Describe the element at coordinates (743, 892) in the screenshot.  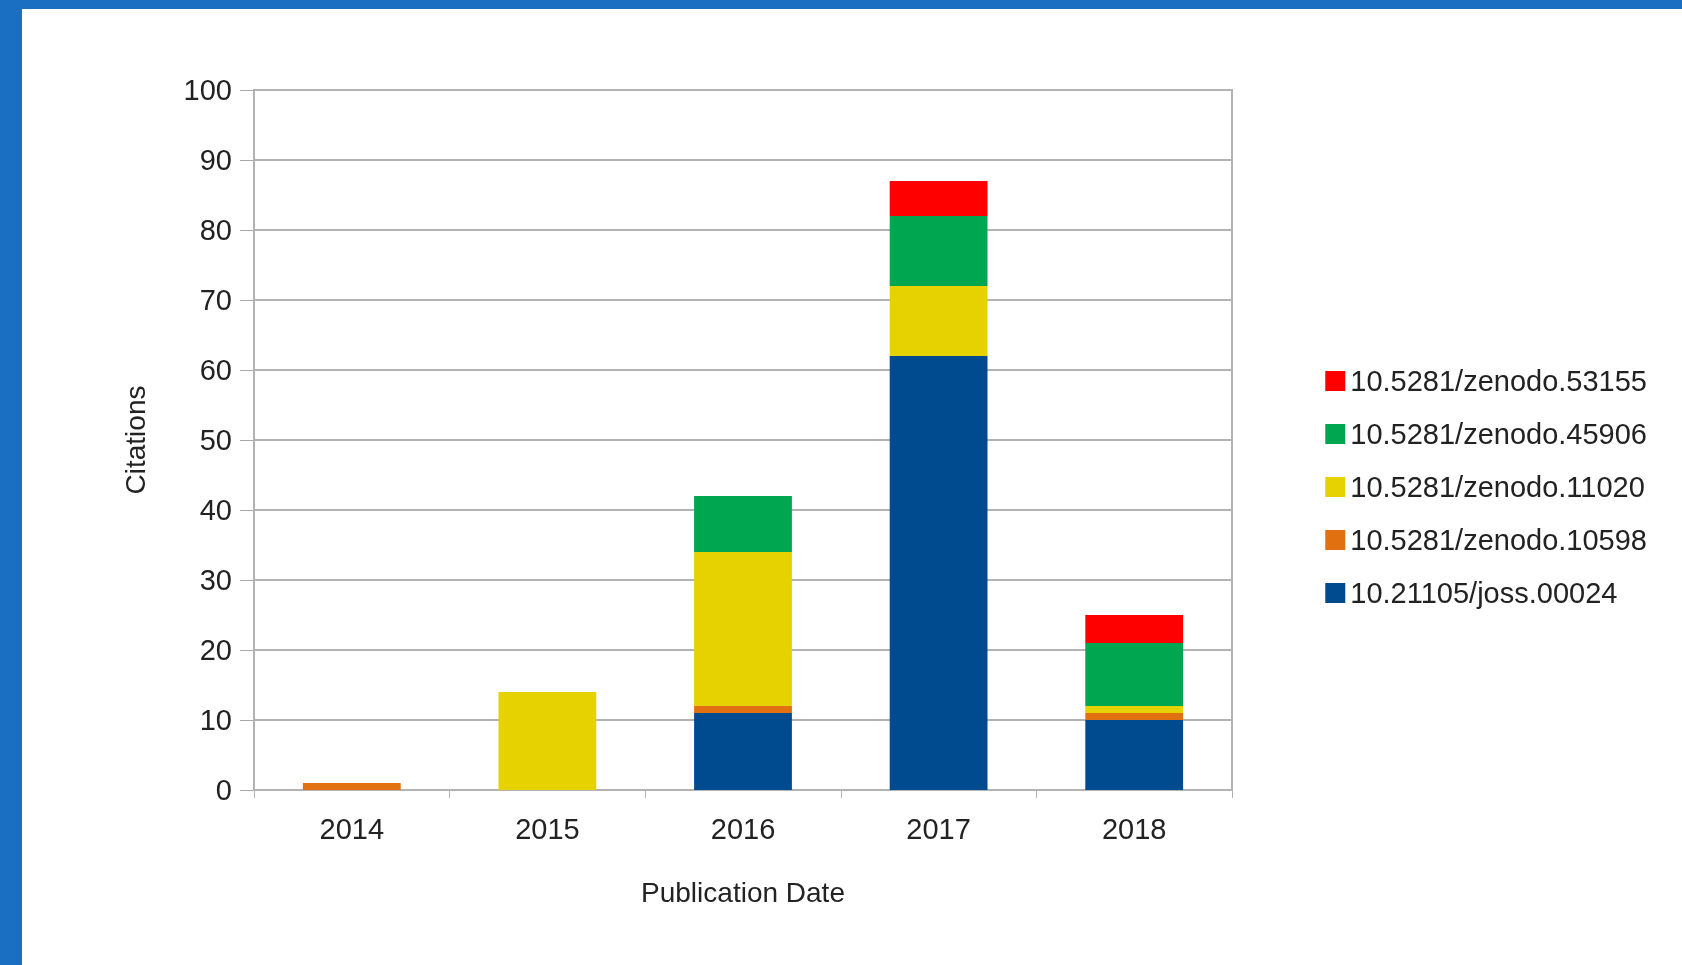
I see `x-axis-title: Publication Date` at that location.